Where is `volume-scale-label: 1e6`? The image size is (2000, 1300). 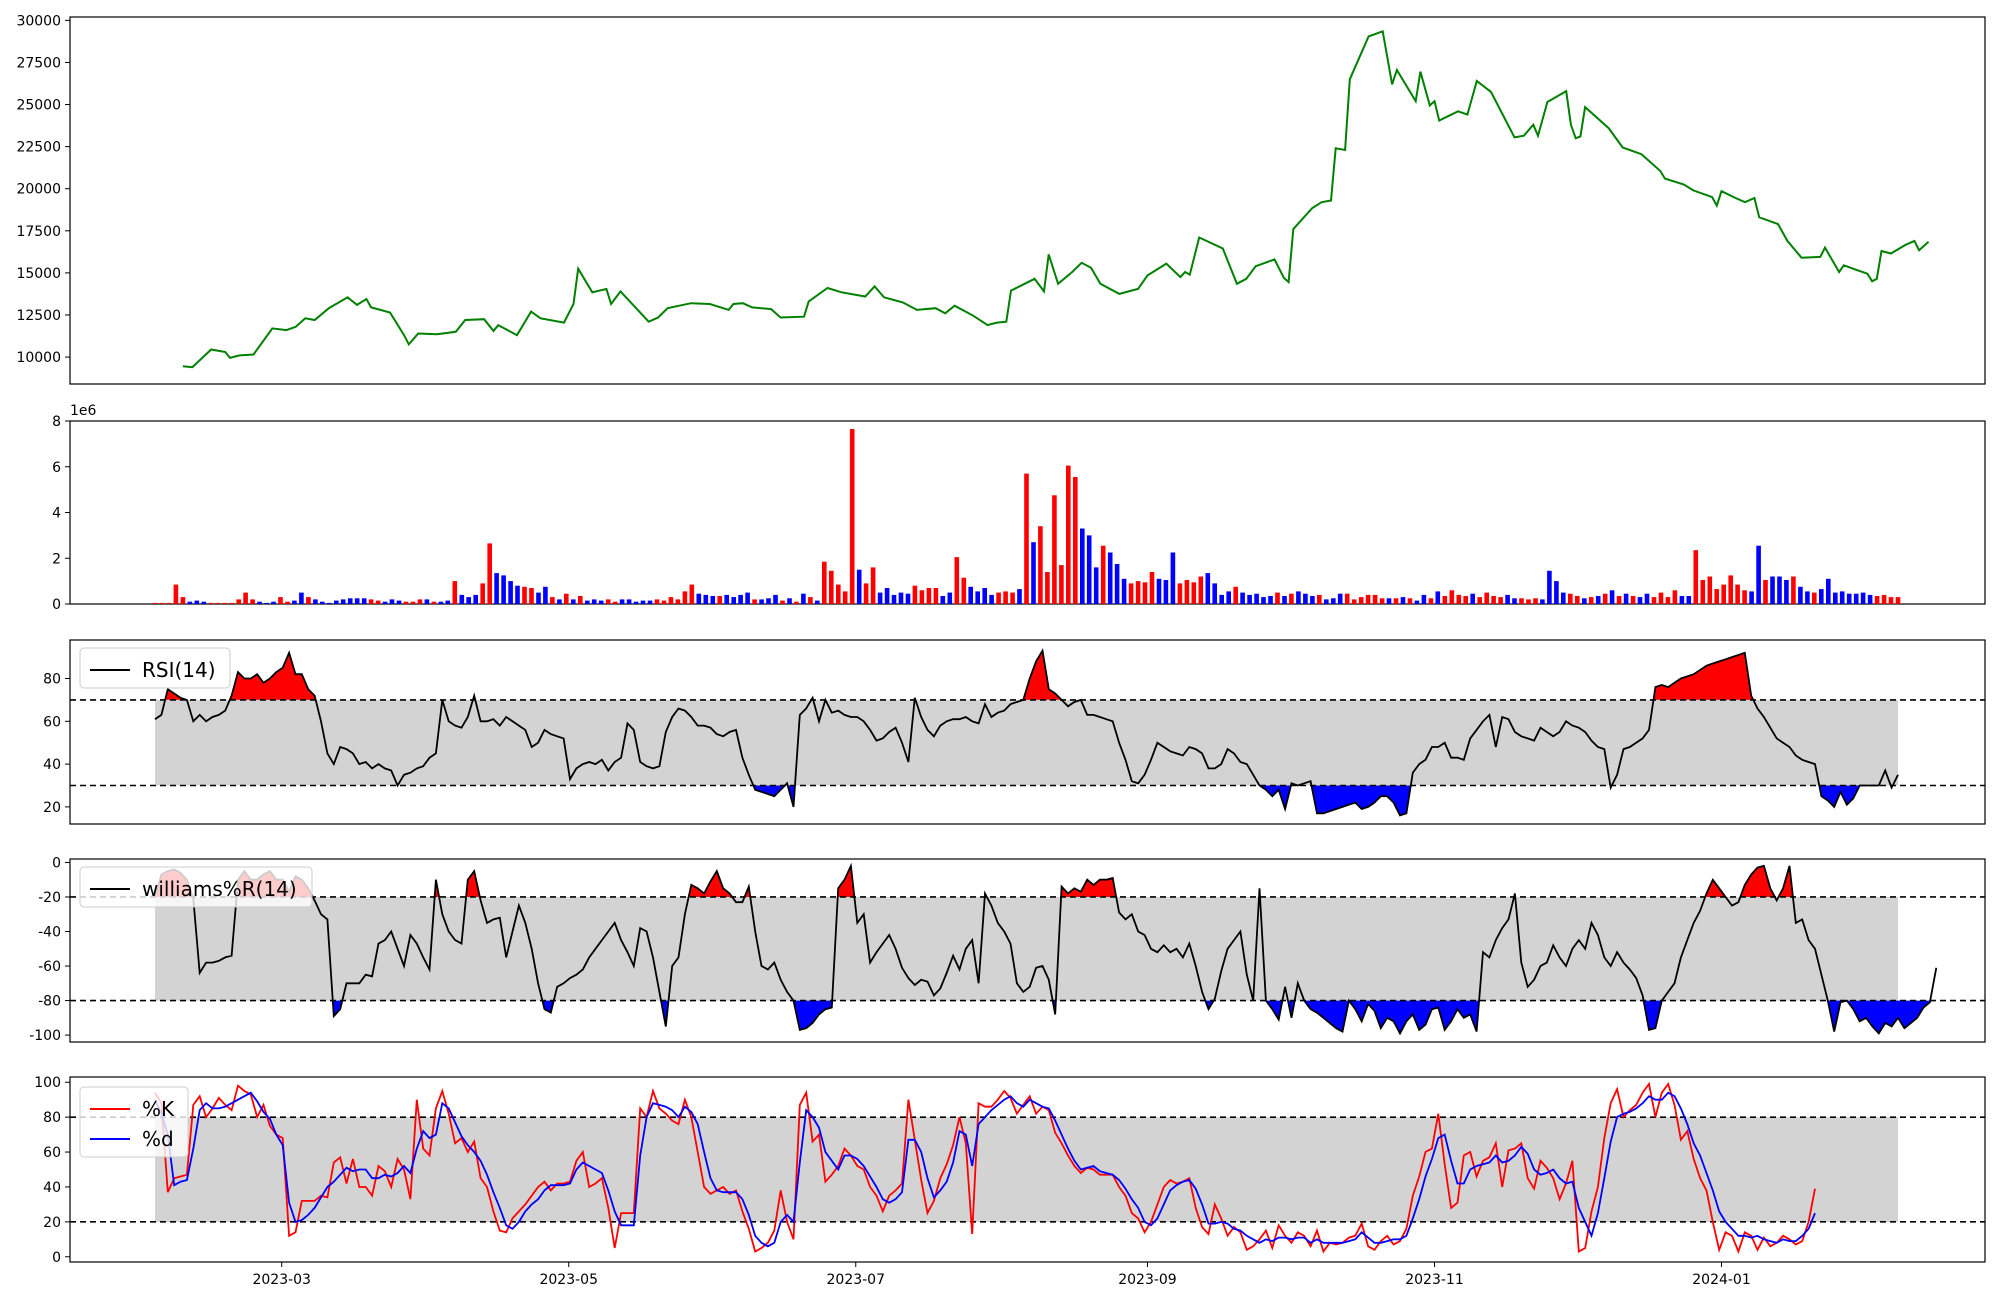 volume-scale-label: 1e6 is located at coordinates (83, 411).